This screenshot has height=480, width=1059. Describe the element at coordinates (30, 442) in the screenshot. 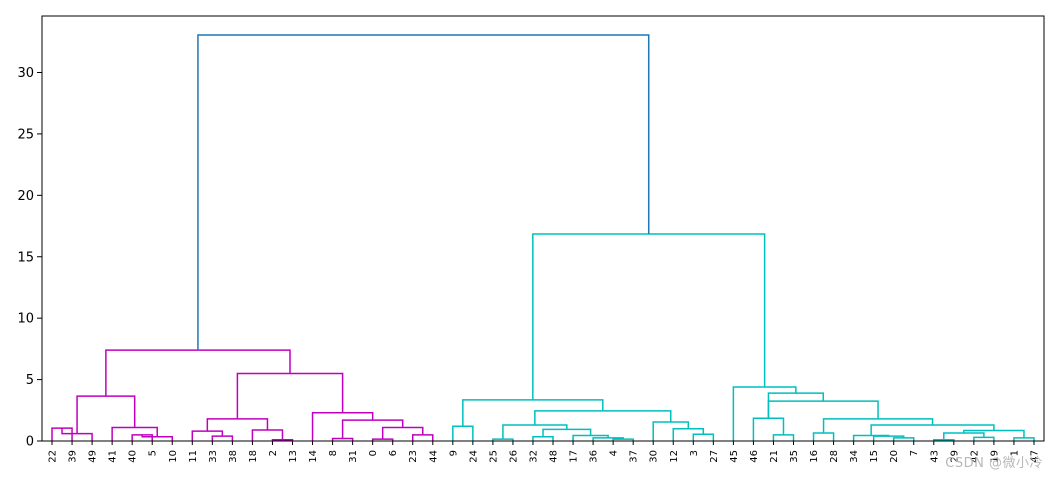

I see `y-tick-label: 0` at that location.